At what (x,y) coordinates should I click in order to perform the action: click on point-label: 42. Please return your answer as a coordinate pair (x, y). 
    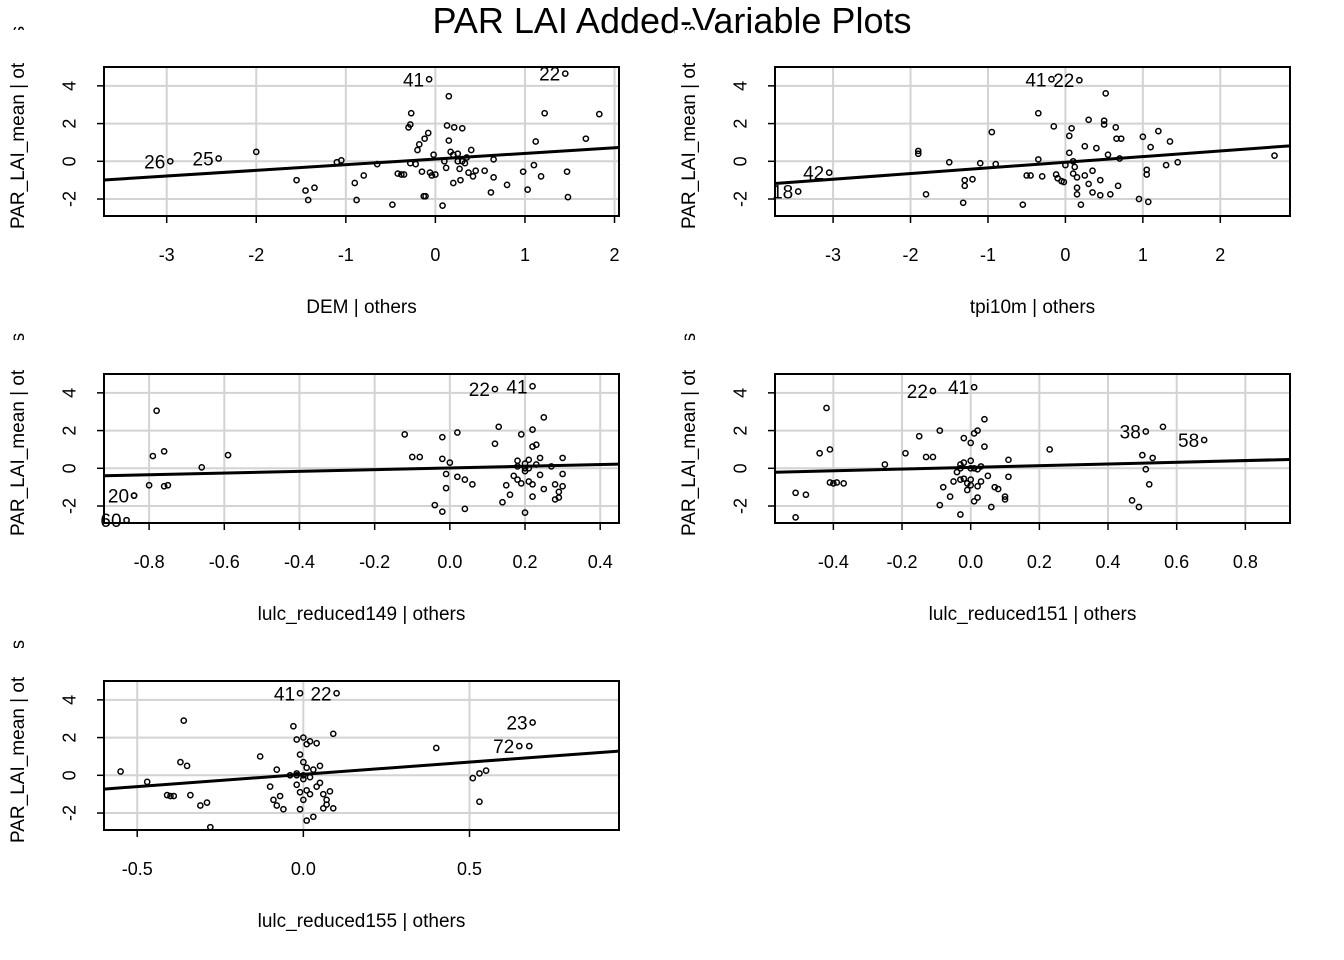
    Looking at the image, I should click on (813, 174).